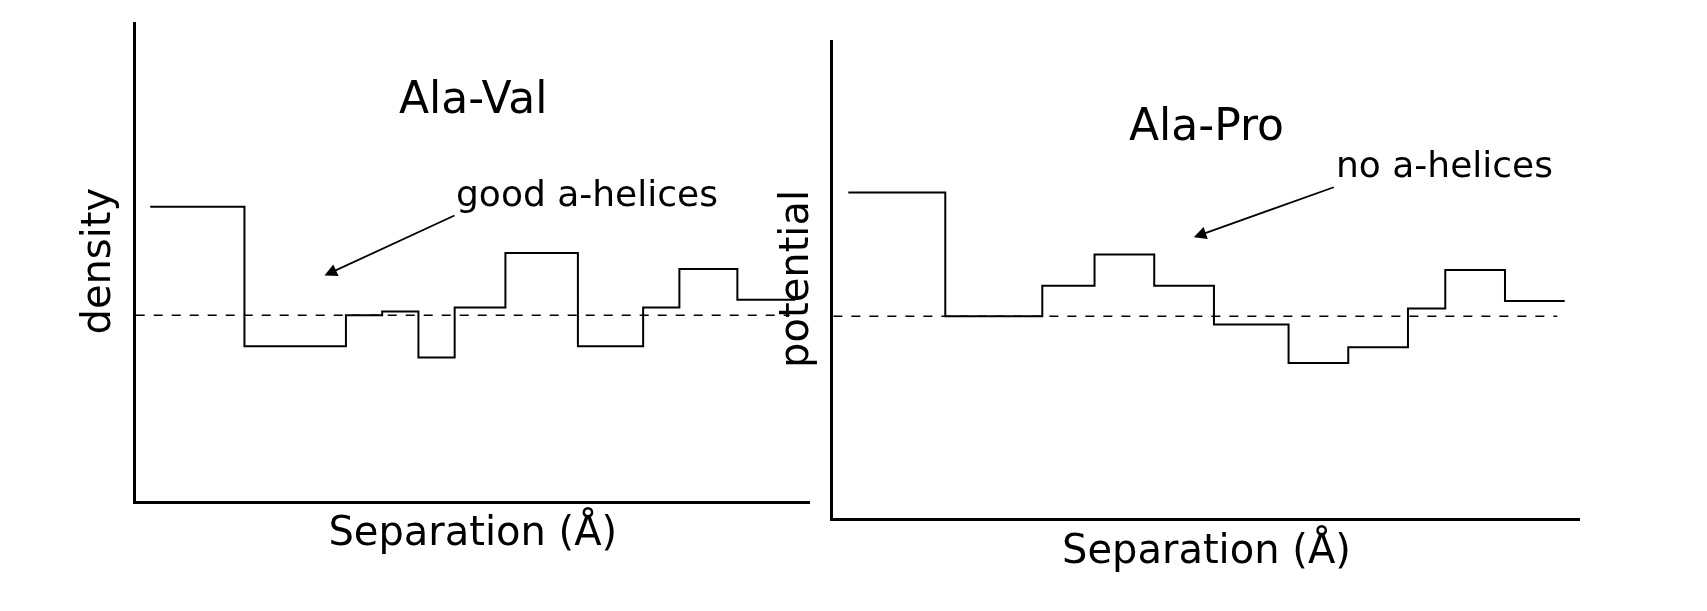 The width and height of the screenshot is (1707, 611). I want to click on text: no a-helices, so click(1445, 164).